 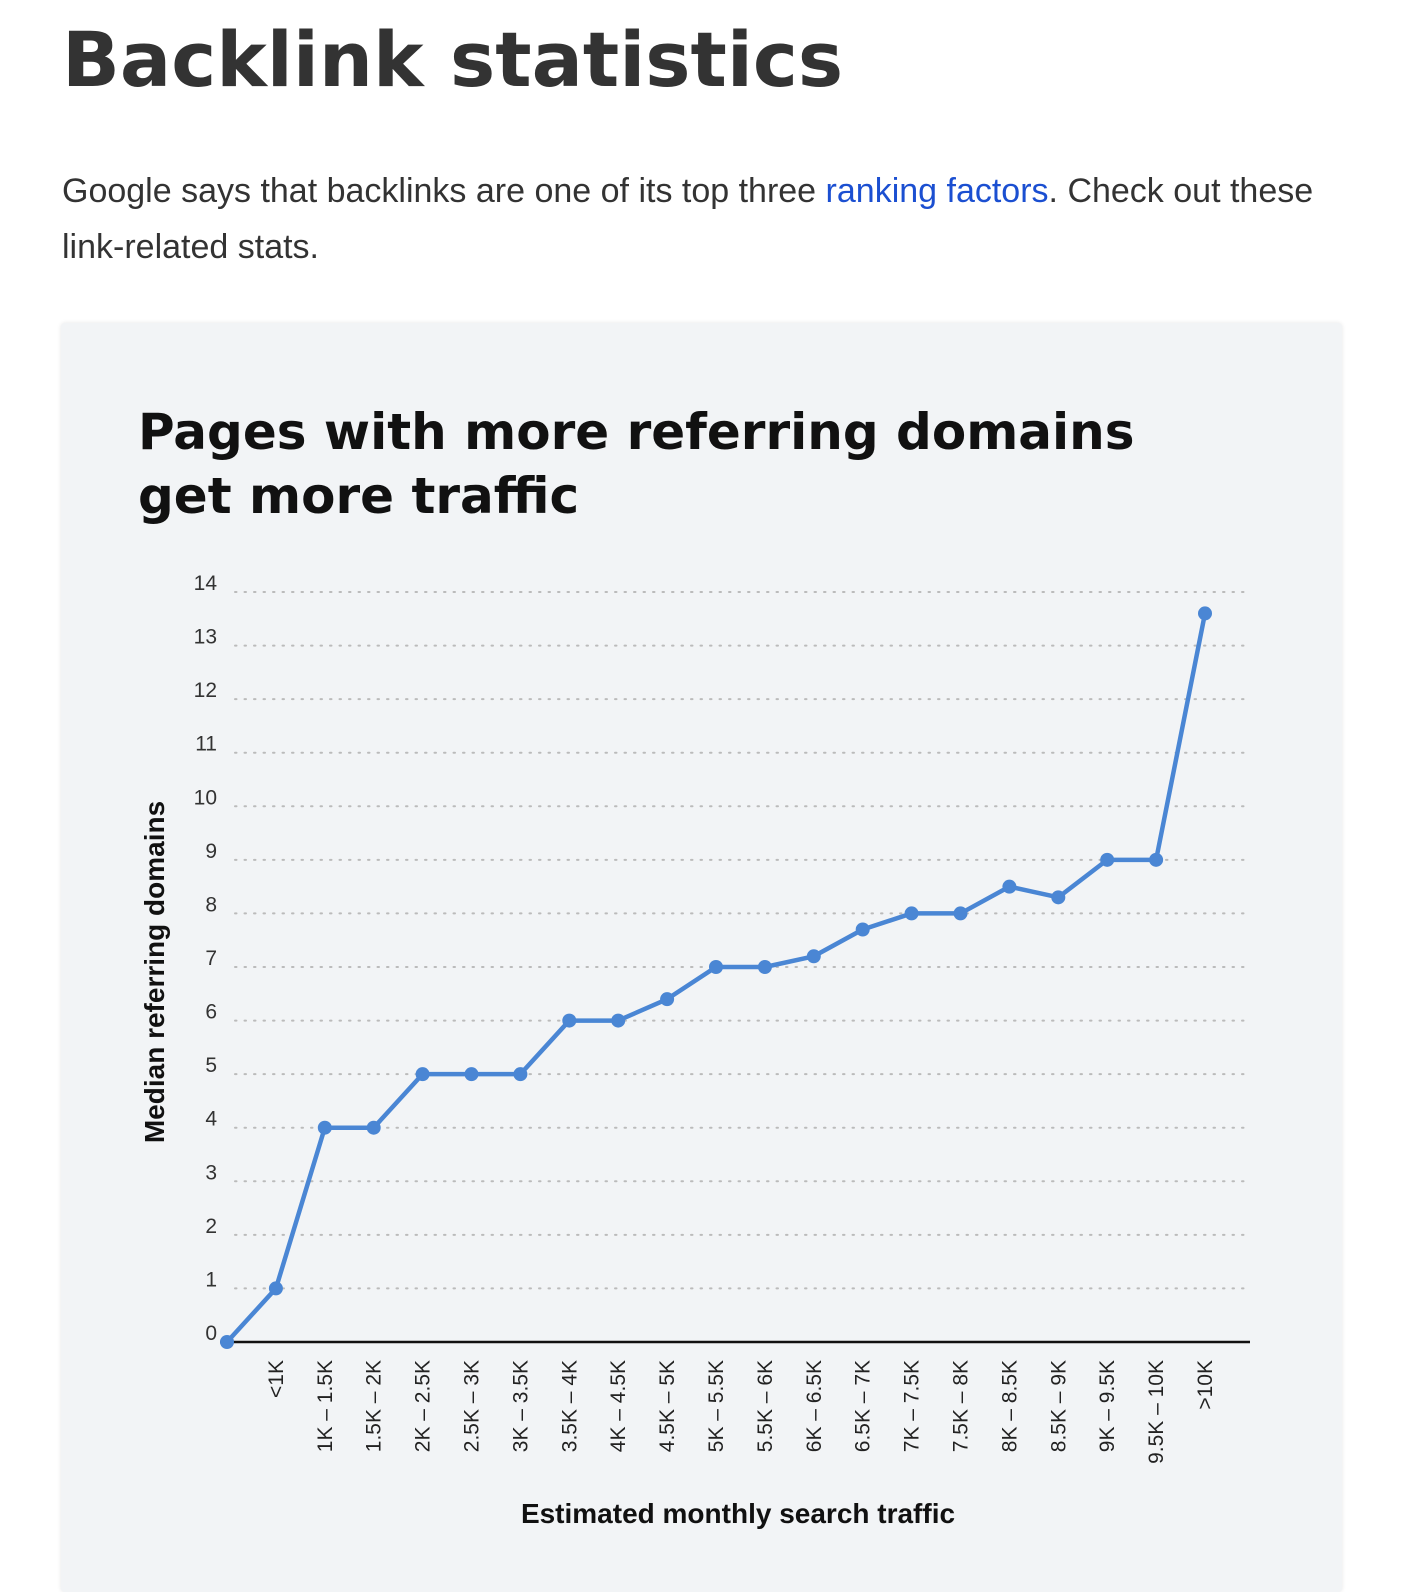 What do you see at coordinates (211, 1065) in the screenshot?
I see `y-tick-label-5: 5` at bounding box center [211, 1065].